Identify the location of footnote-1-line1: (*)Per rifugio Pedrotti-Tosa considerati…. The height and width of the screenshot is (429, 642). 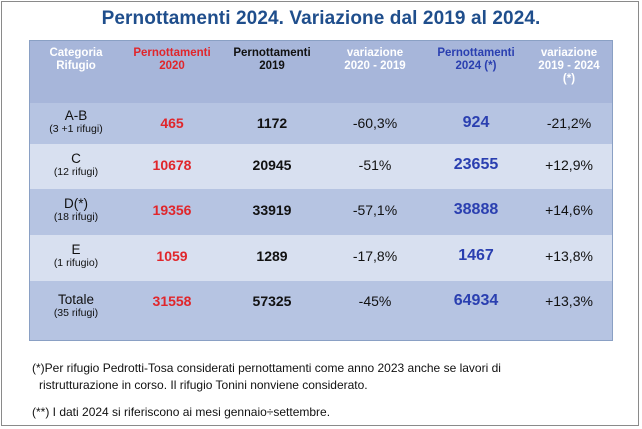
(266, 368).